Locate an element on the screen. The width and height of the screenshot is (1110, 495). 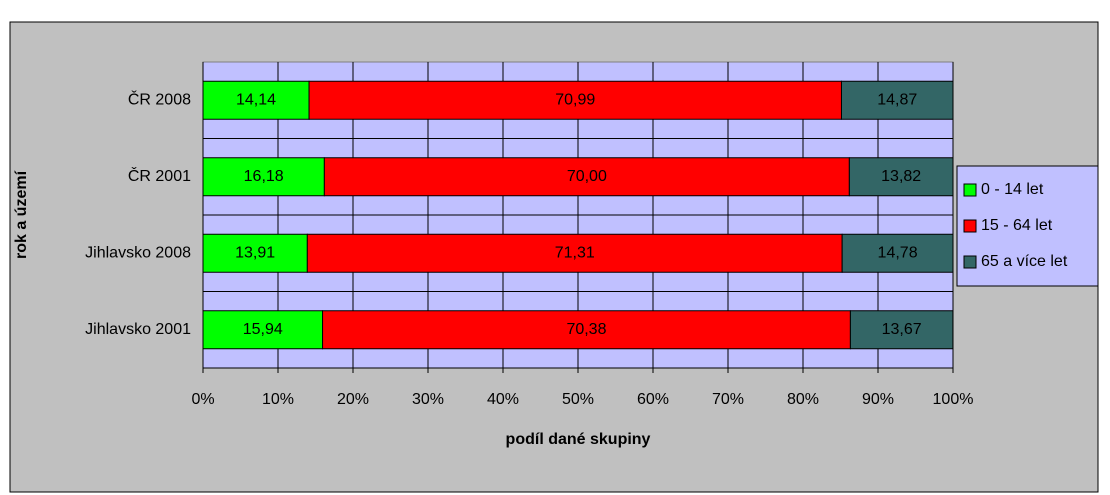
value-label: 70,38 is located at coordinates (586, 329).